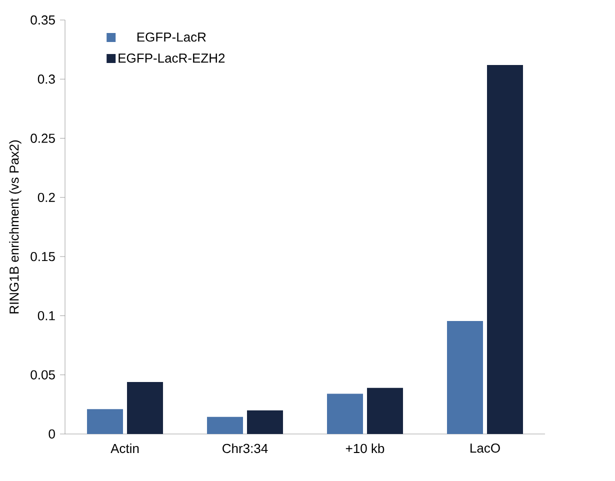 The image size is (615, 481). What do you see at coordinates (42, 20) in the screenshot?
I see `y-tick-label: 0.35` at bounding box center [42, 20].